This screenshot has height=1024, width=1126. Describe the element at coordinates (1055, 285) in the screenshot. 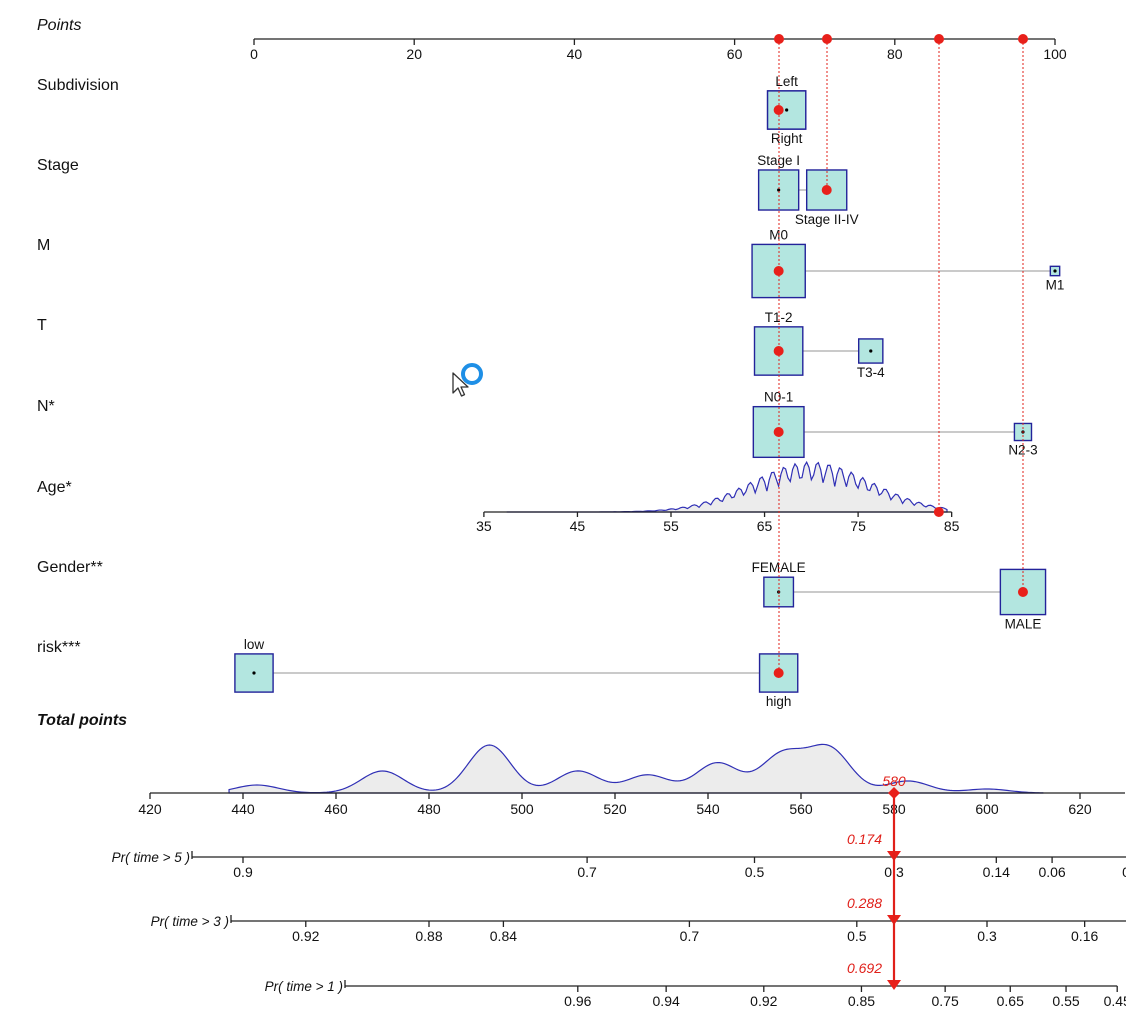

I see `level-label-m1: M1` at that location.